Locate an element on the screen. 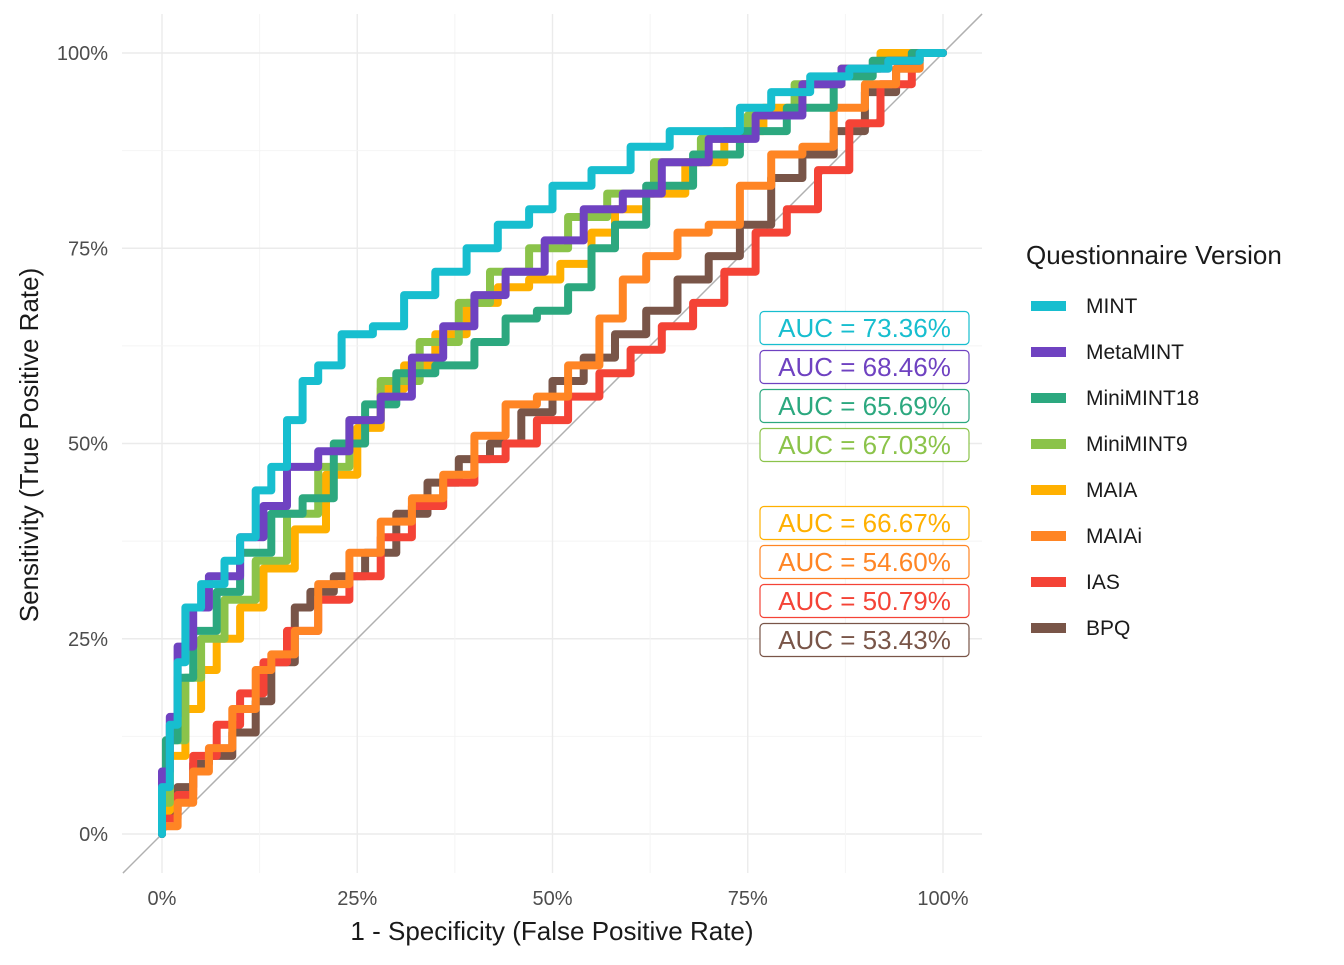  legend-item-minimint9: MiniMINT9 is located at coordinates (1109, 444).